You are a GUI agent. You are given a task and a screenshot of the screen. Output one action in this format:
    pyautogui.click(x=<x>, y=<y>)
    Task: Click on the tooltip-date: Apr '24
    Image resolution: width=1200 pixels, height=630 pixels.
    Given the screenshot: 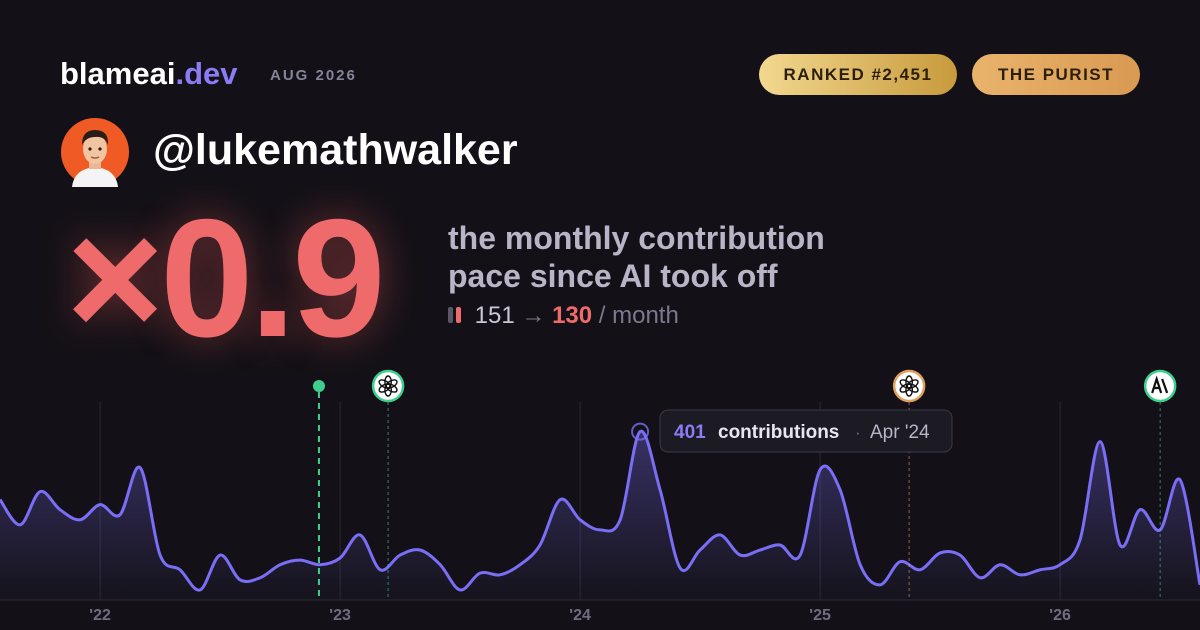 What is the action you would take?
    pyautogui.click(x=900, y=432)
    